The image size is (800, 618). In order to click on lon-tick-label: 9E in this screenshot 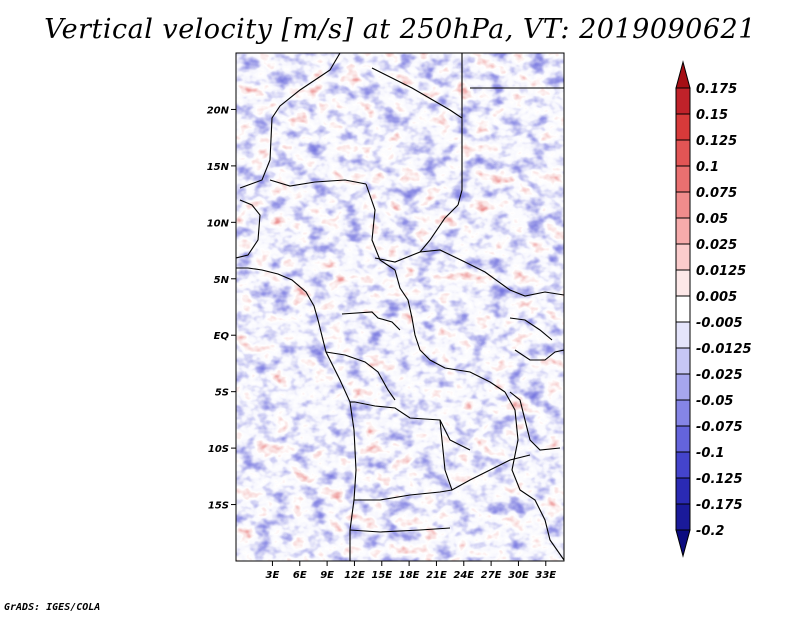, I will do `click(327, 575)`.